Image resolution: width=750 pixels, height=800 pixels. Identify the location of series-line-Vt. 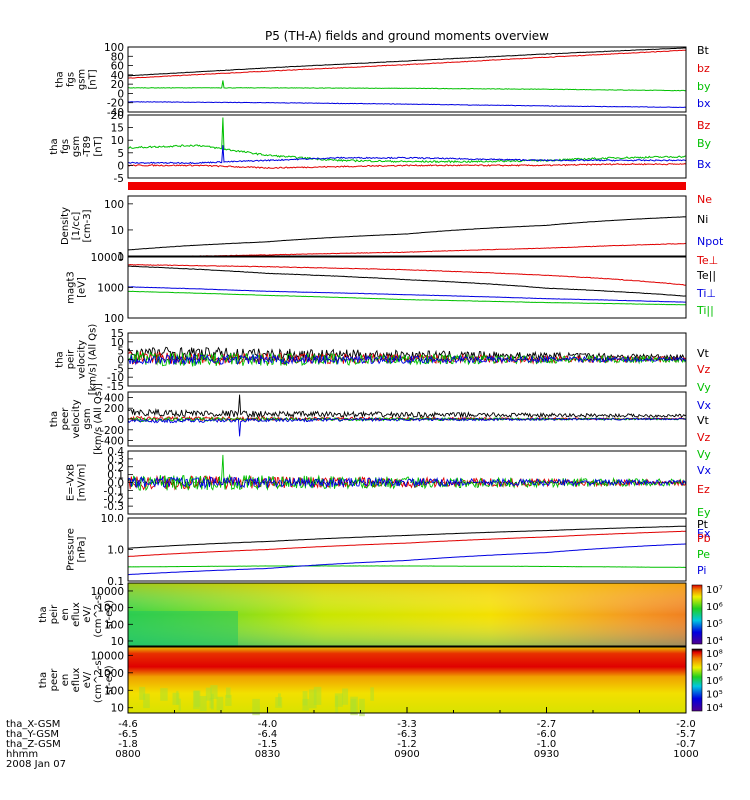
(407, 406).